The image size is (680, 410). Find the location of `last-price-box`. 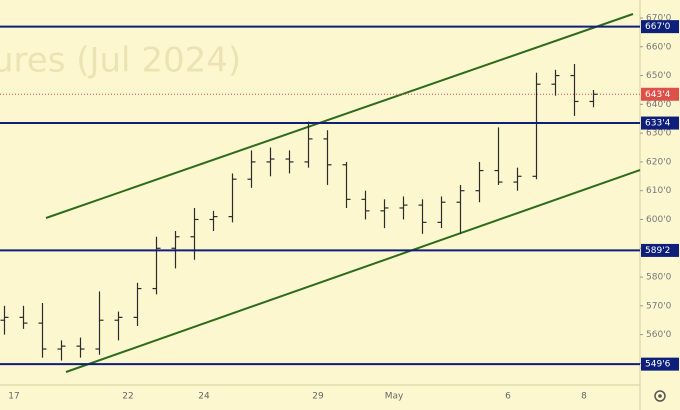

last-price-box is located at coordinates (660, 94).